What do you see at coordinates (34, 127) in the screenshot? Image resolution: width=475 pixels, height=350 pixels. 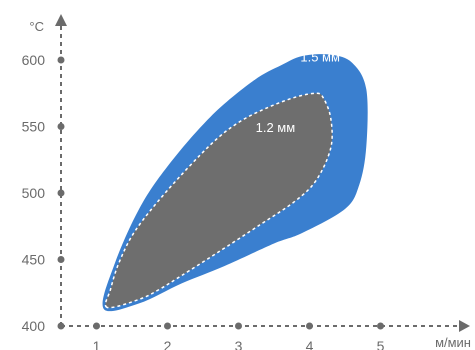 I see `y-tick-label-550: 550` at bounding box center [34, 127].